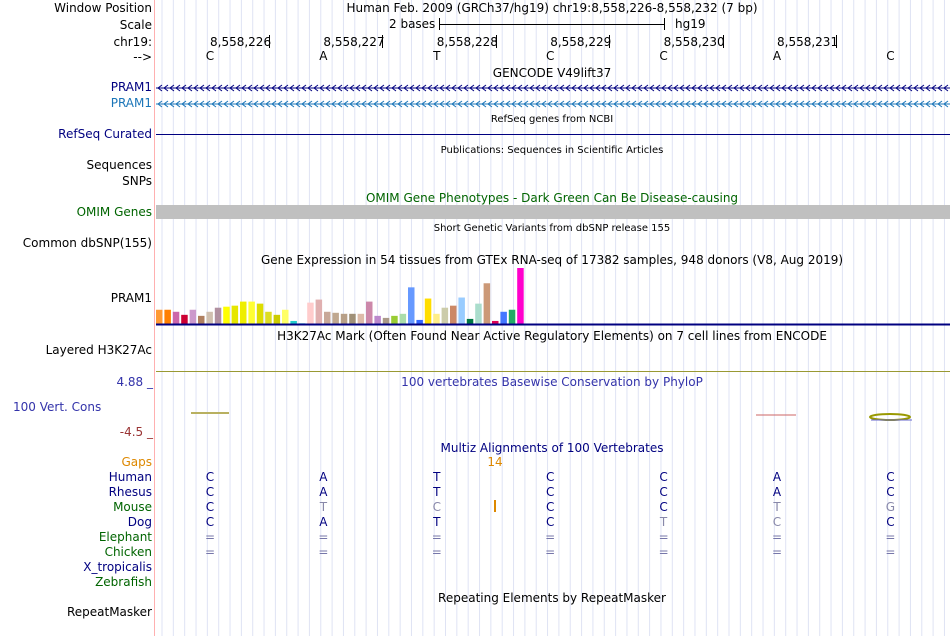 The image size is (950, 636). What do you see at coordinates (136, 462) in the screenshot?
I see `gaps-label: Gaps` at bounding box center [136, 462].